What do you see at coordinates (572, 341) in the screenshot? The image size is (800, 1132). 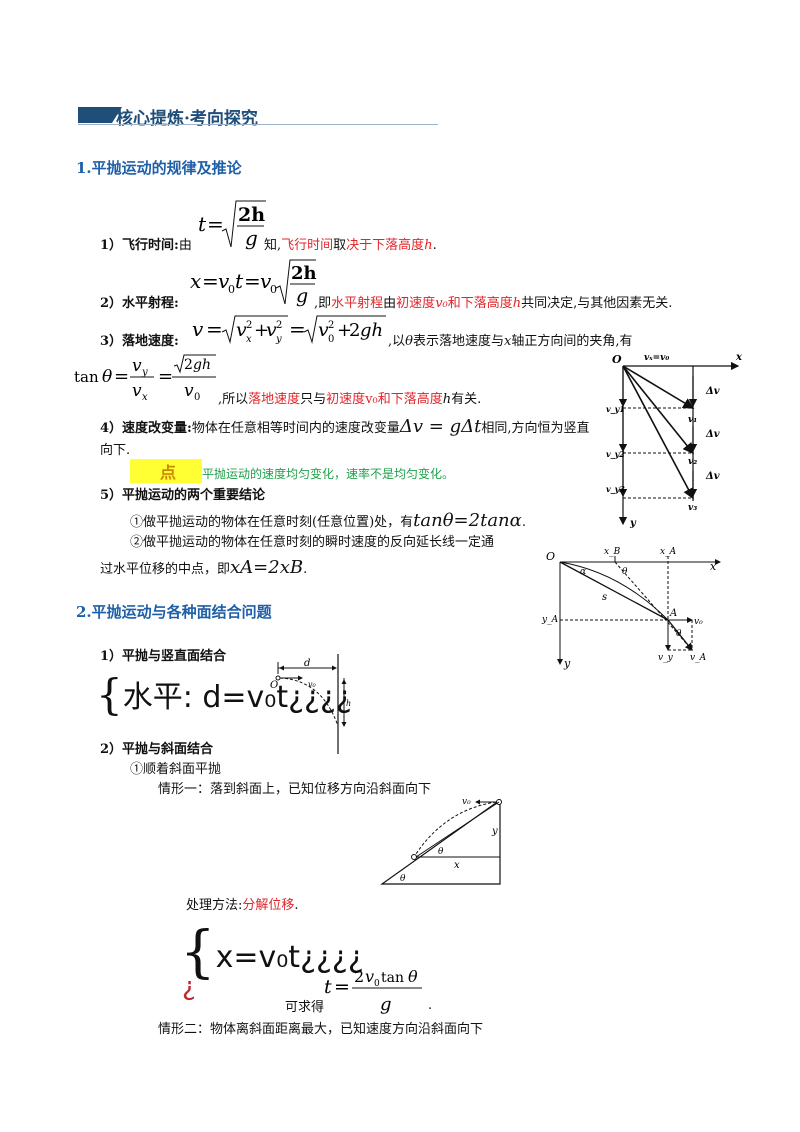 I see `item3-post3: 轴正方向间的夹角,有` at bounding box center [572, 341].